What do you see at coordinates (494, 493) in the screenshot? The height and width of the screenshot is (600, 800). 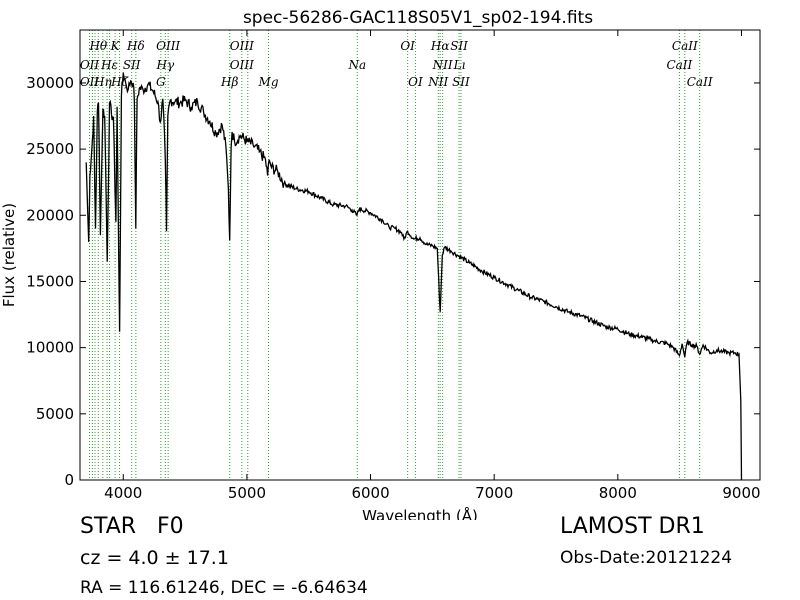 I see `x-tick-label: 7000` at bounding box center [494, 493].